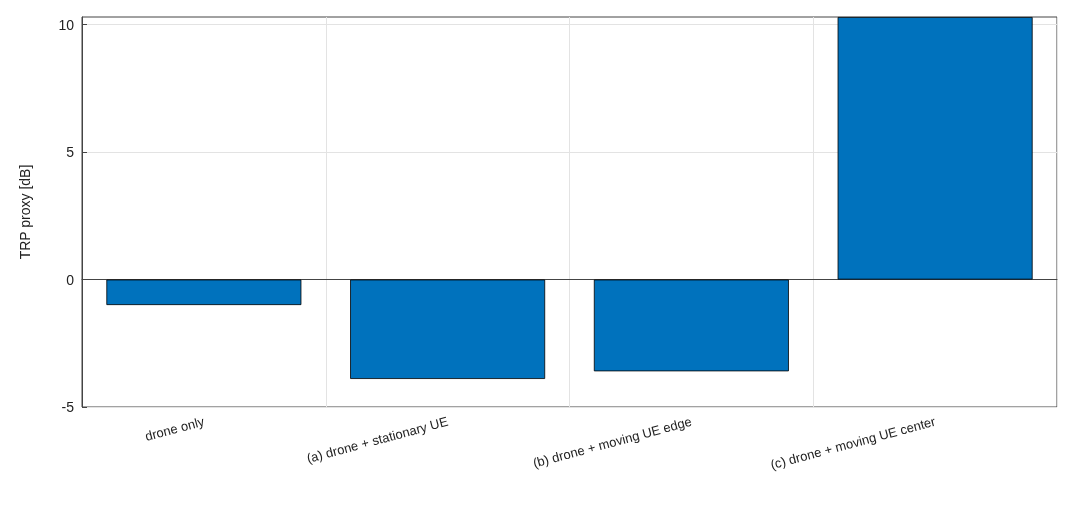 This screenshot has height=521, width=1072. What do you see at coordinates (68, 407) in the screenshot?
I see `y-tick-label: -5` at bounding box center [68, 407].